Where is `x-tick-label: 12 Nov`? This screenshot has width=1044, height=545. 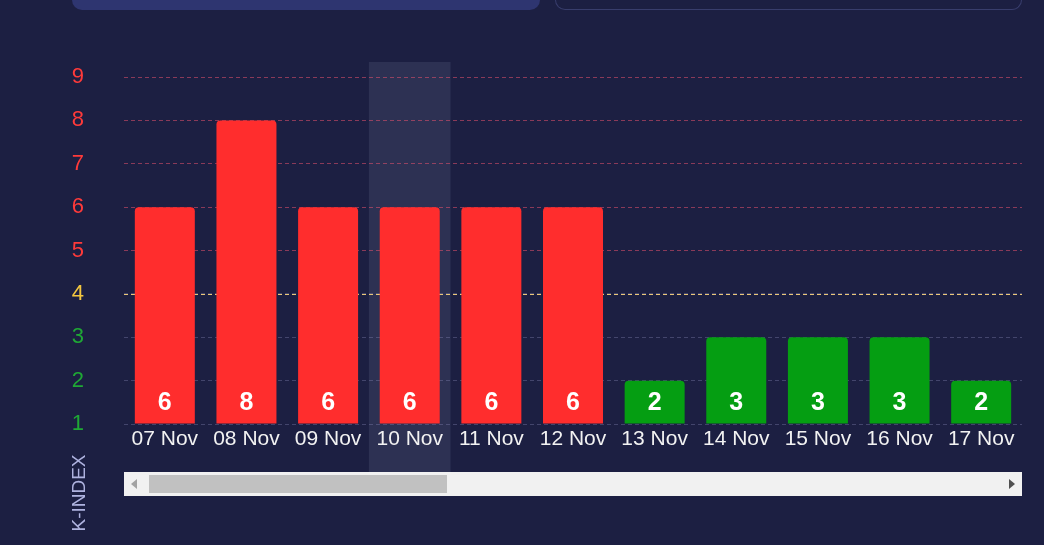 x-tick-label: 12 Nov is located at coordinates (573, 438).